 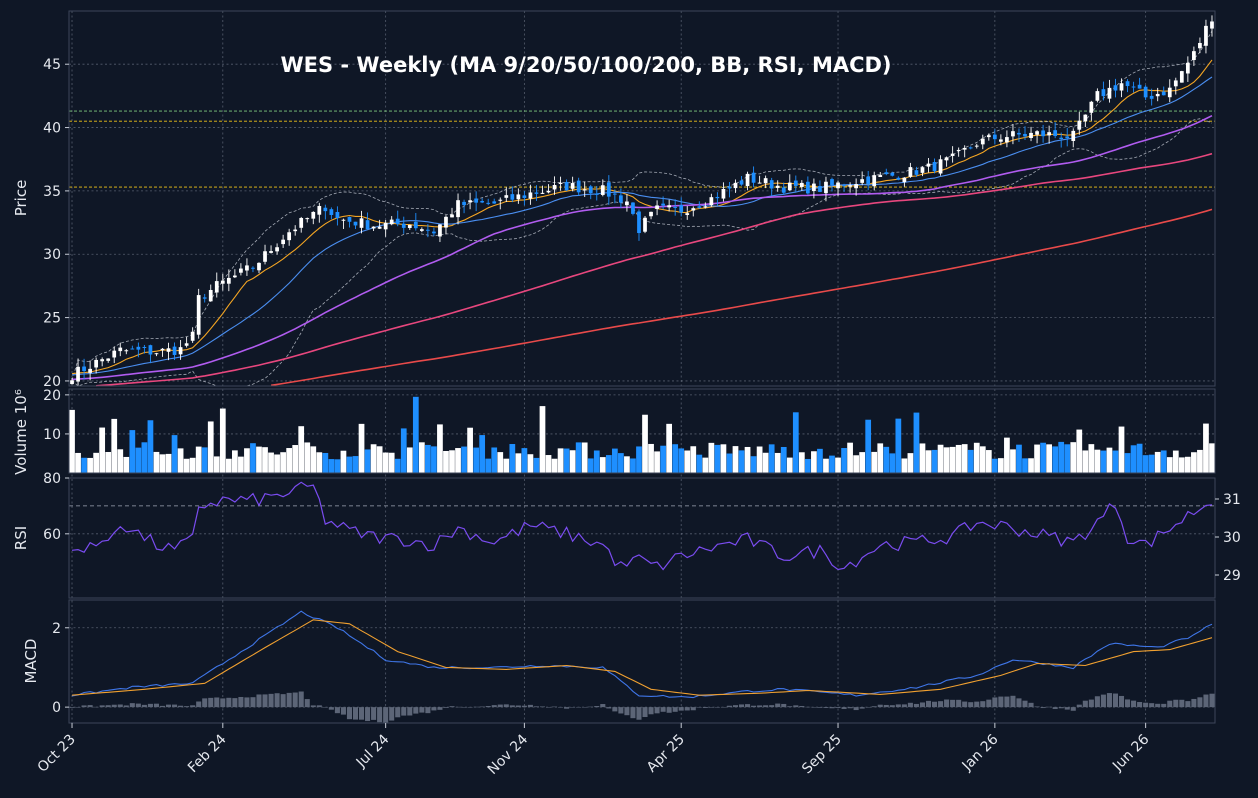 What do you see at coordinates (642, 654) in the screenshot?
I see `macd-line` at bounding box center [642, 654].